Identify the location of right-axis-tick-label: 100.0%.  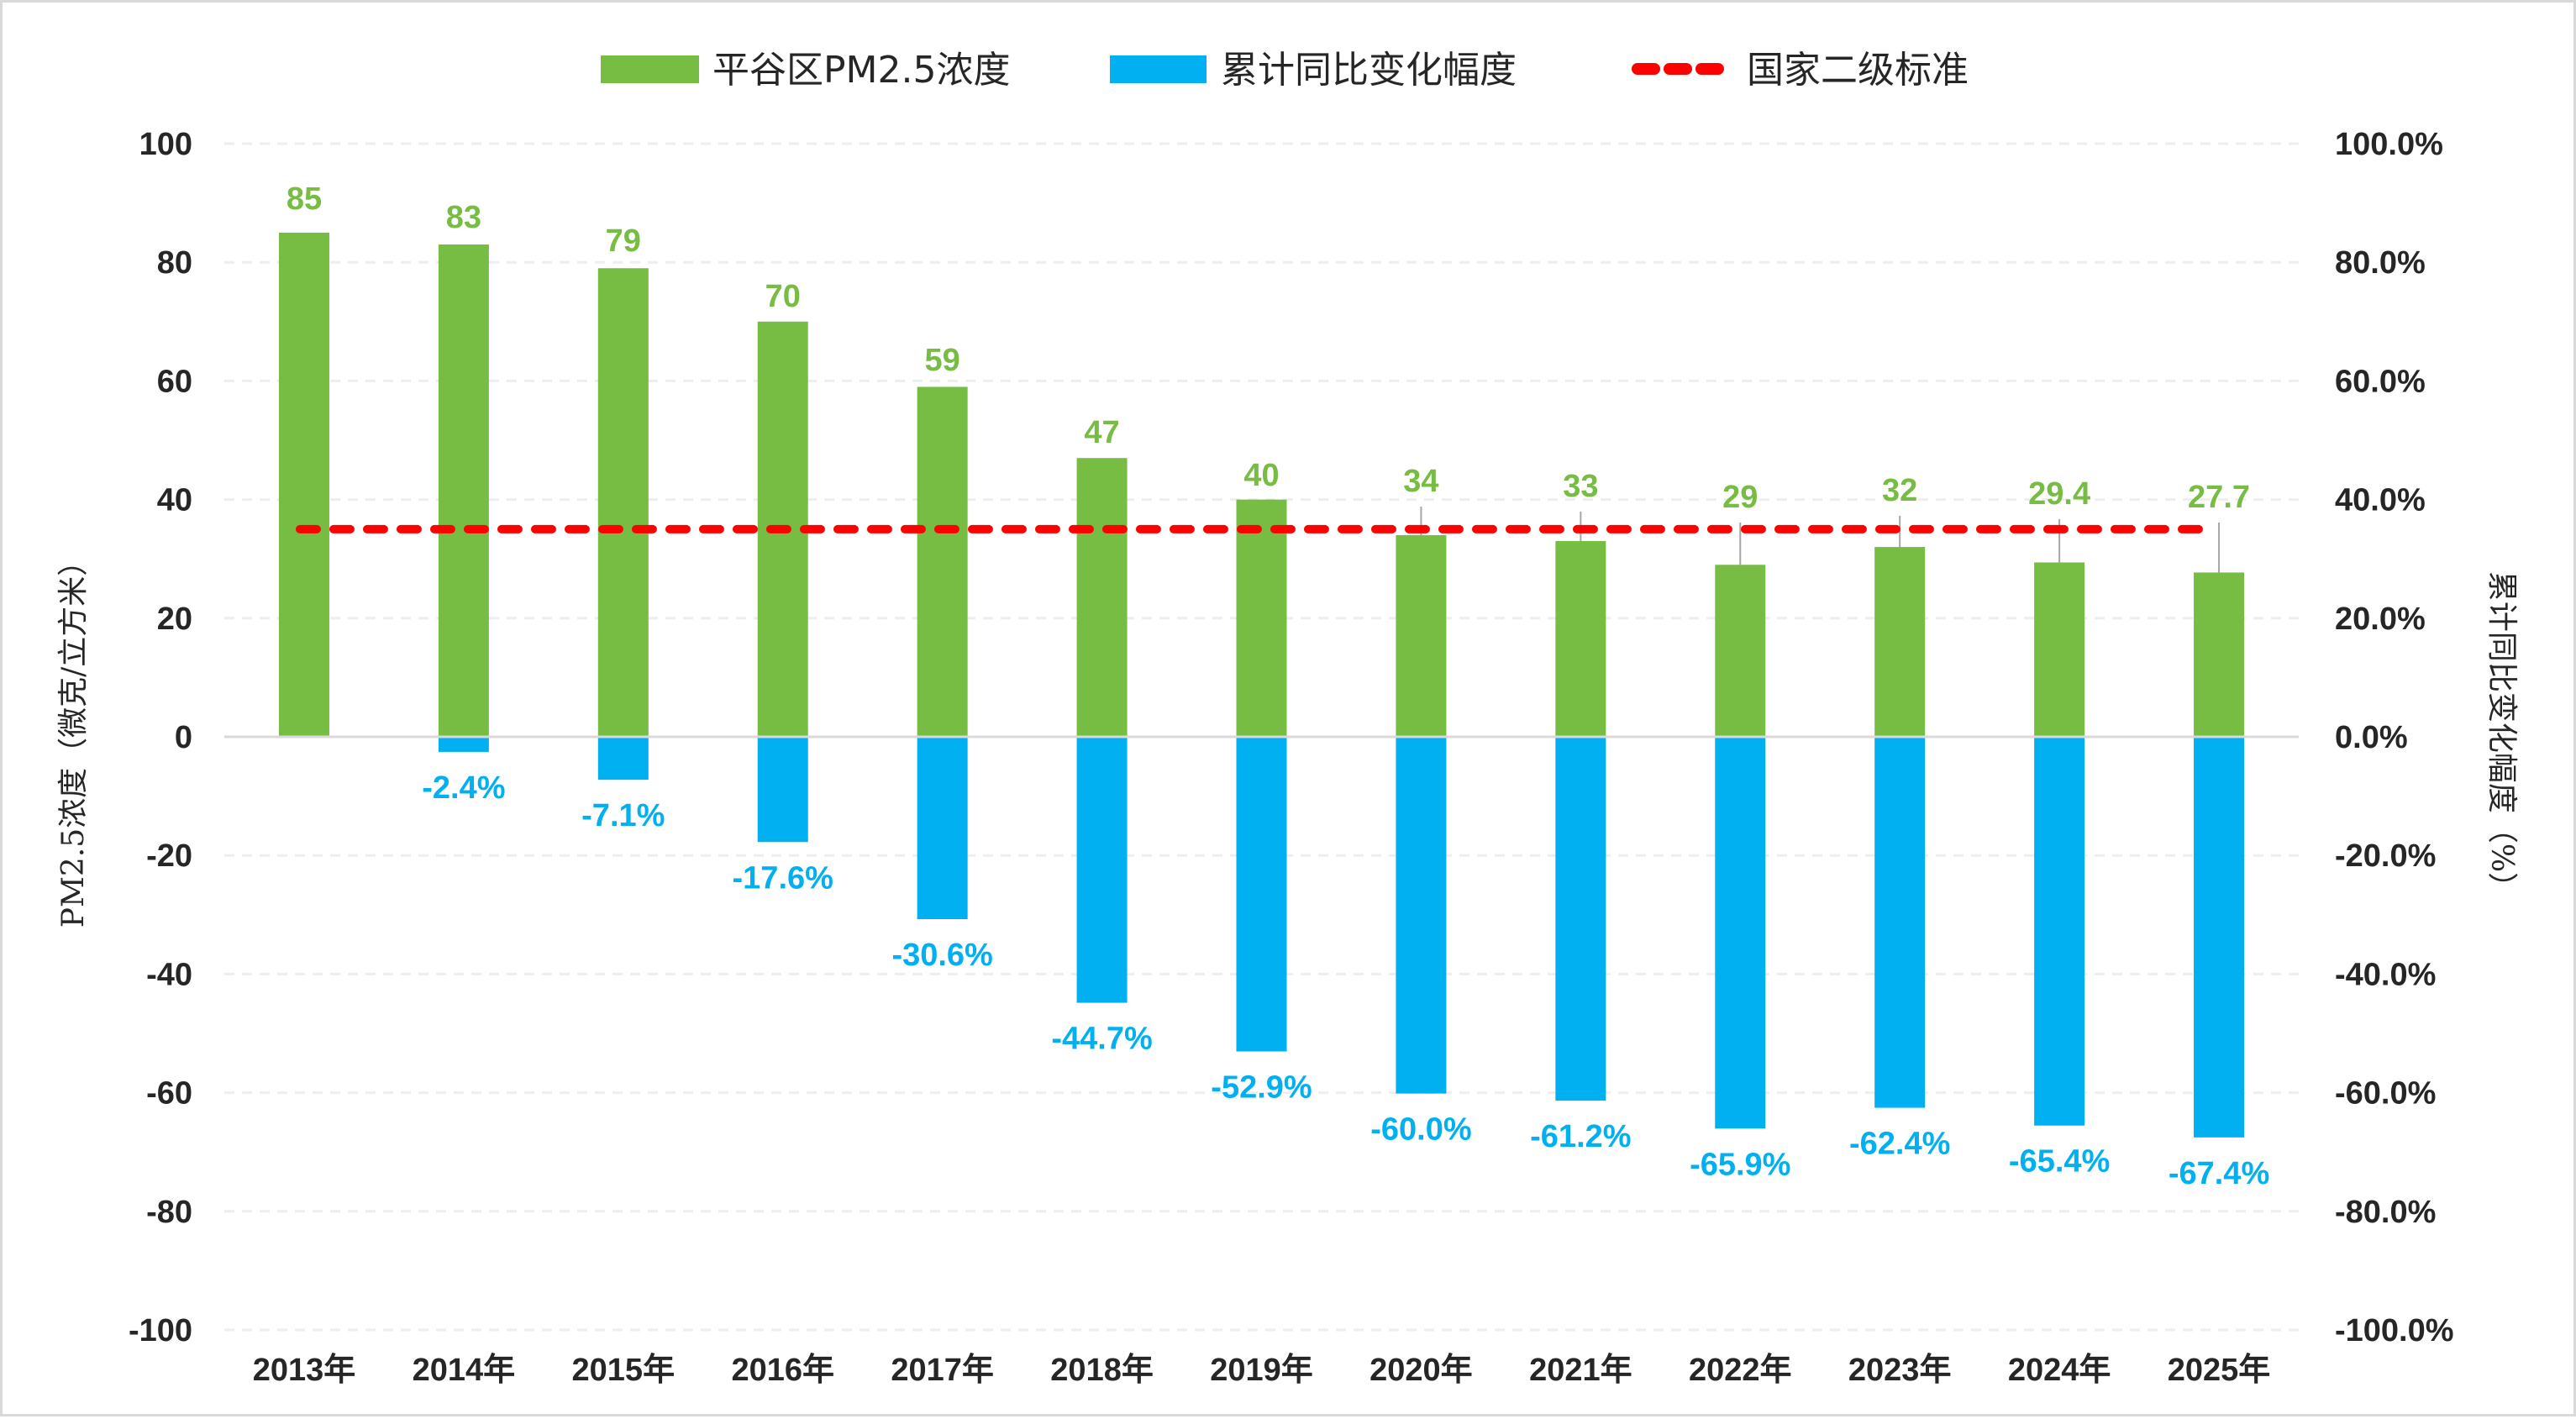
(2389, 144).